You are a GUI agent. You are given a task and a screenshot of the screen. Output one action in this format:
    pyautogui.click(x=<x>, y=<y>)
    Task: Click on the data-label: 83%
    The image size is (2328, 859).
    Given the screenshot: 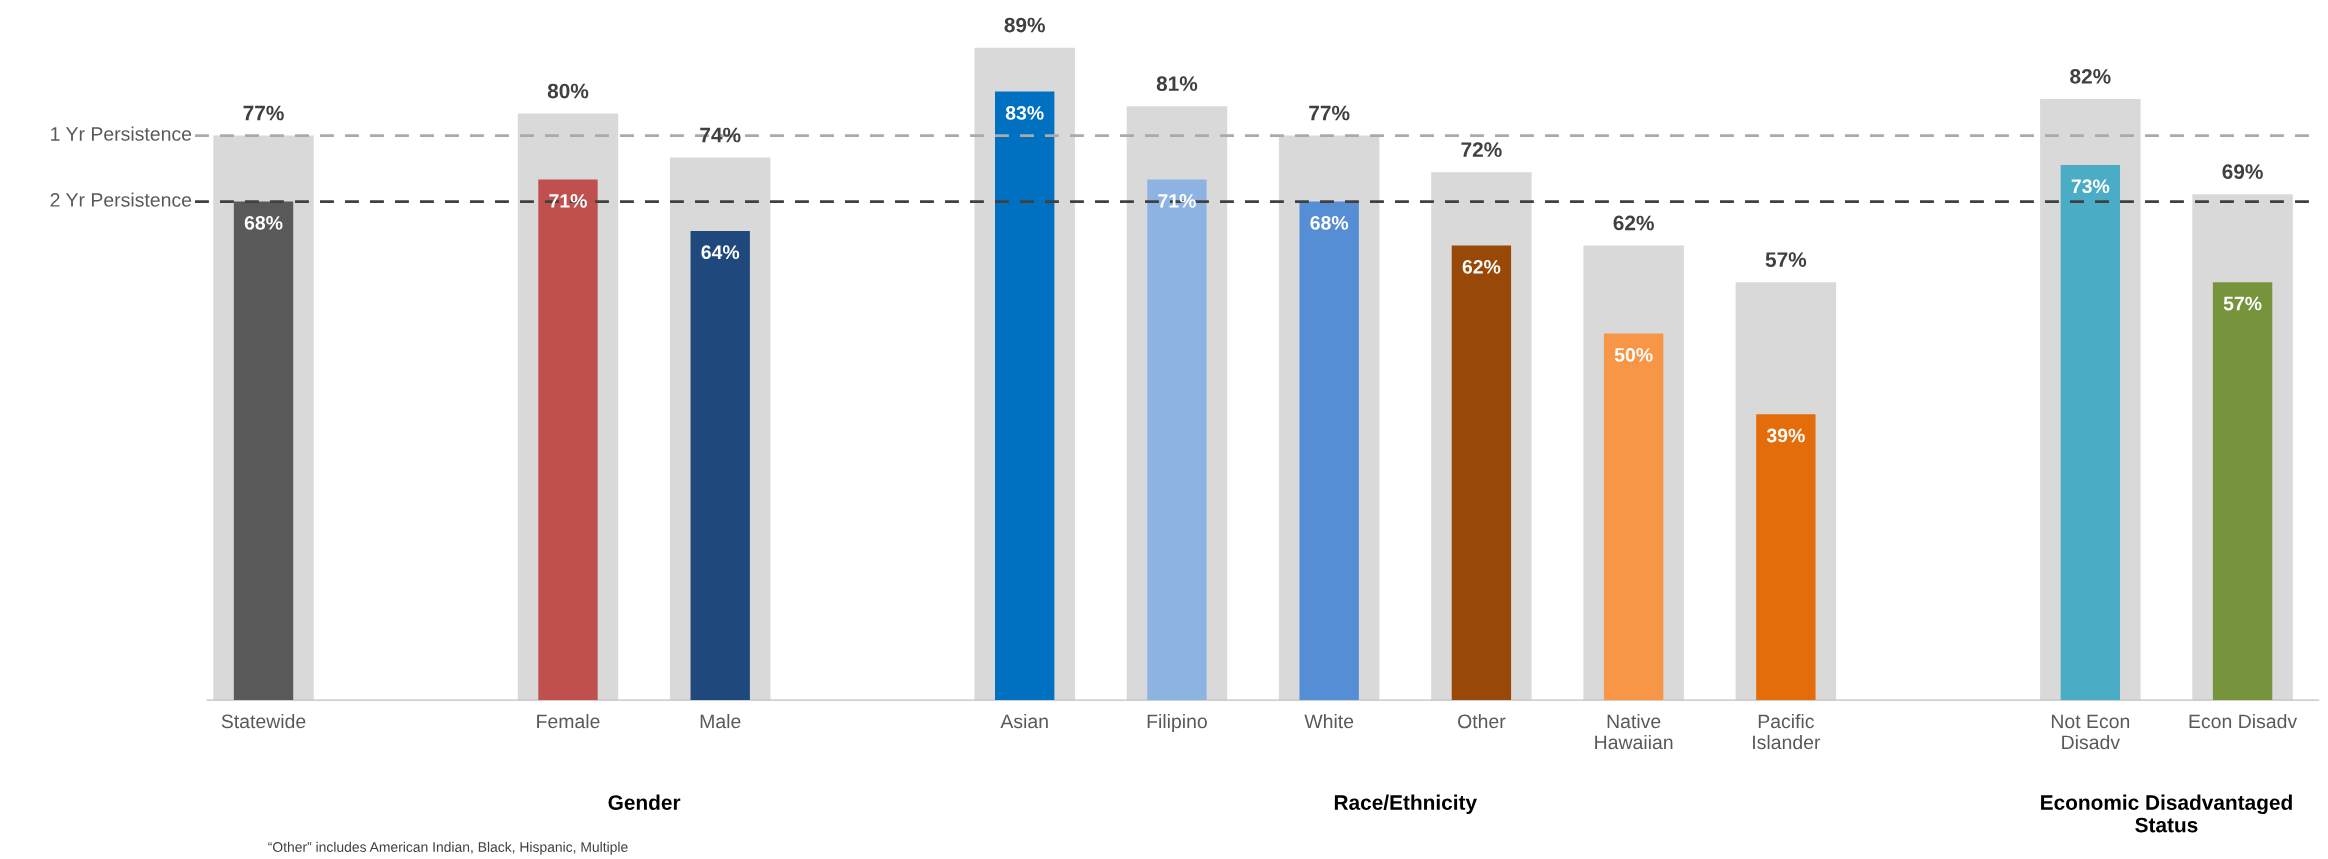 What is the action you would take?
    pyautogui.click(x=1024, y=113)
    